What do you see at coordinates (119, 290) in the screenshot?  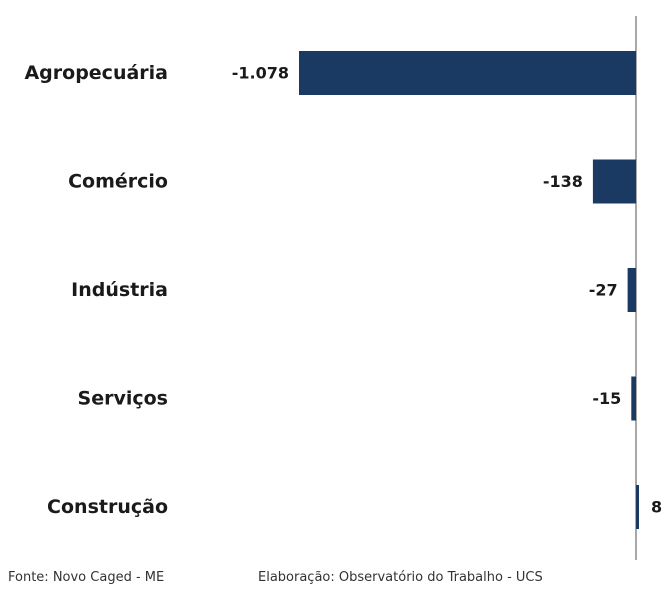 I see `category-label-2: Indústria` at bounding box center [119, 290].